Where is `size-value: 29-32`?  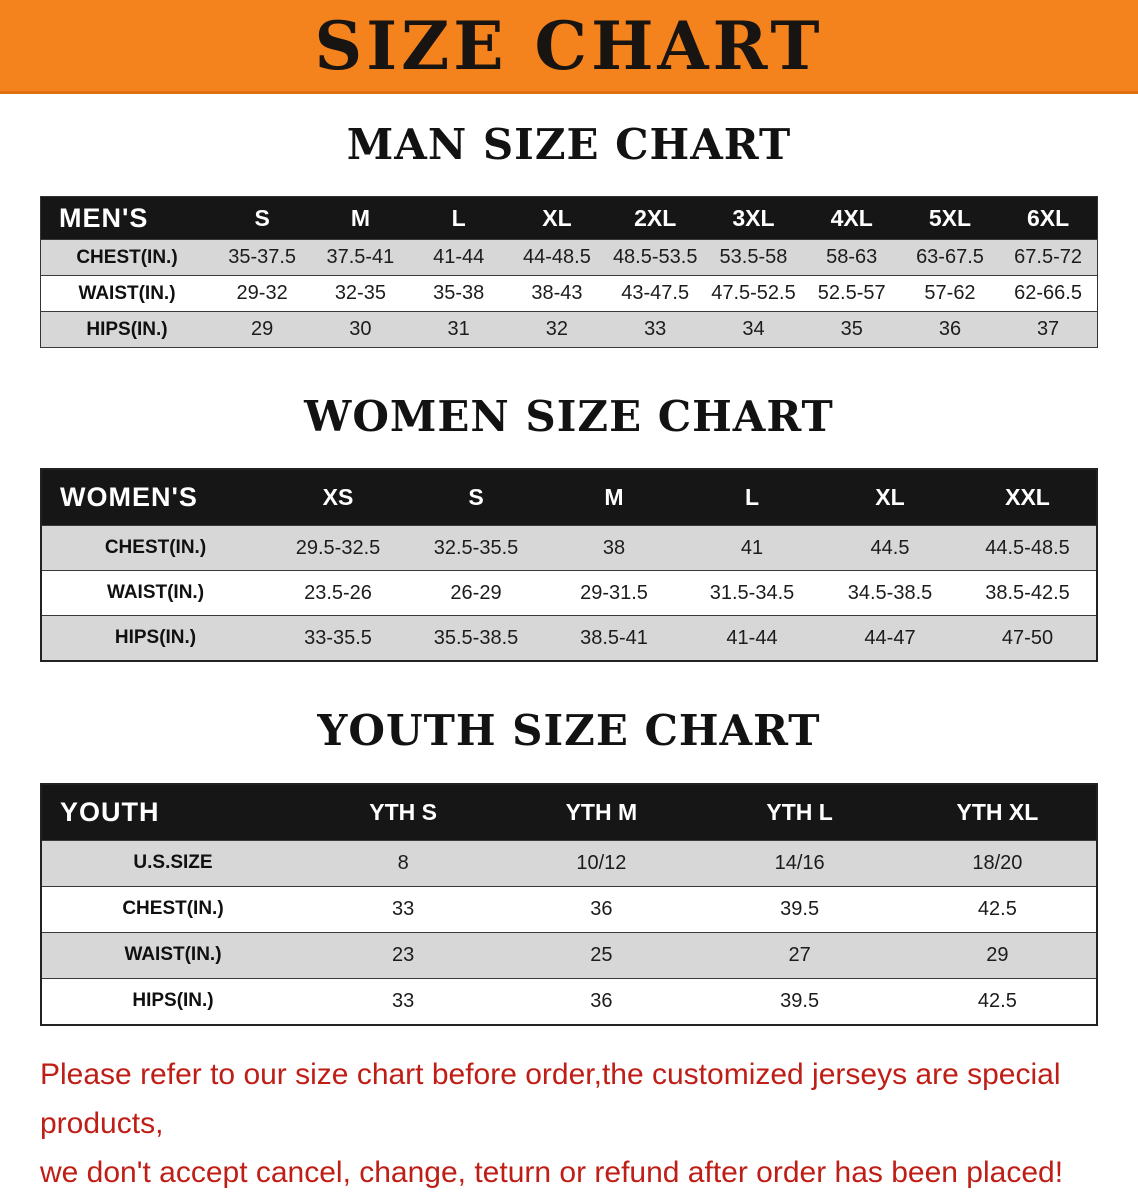 size-value: 29-32 is located at coordinates (262, 294).